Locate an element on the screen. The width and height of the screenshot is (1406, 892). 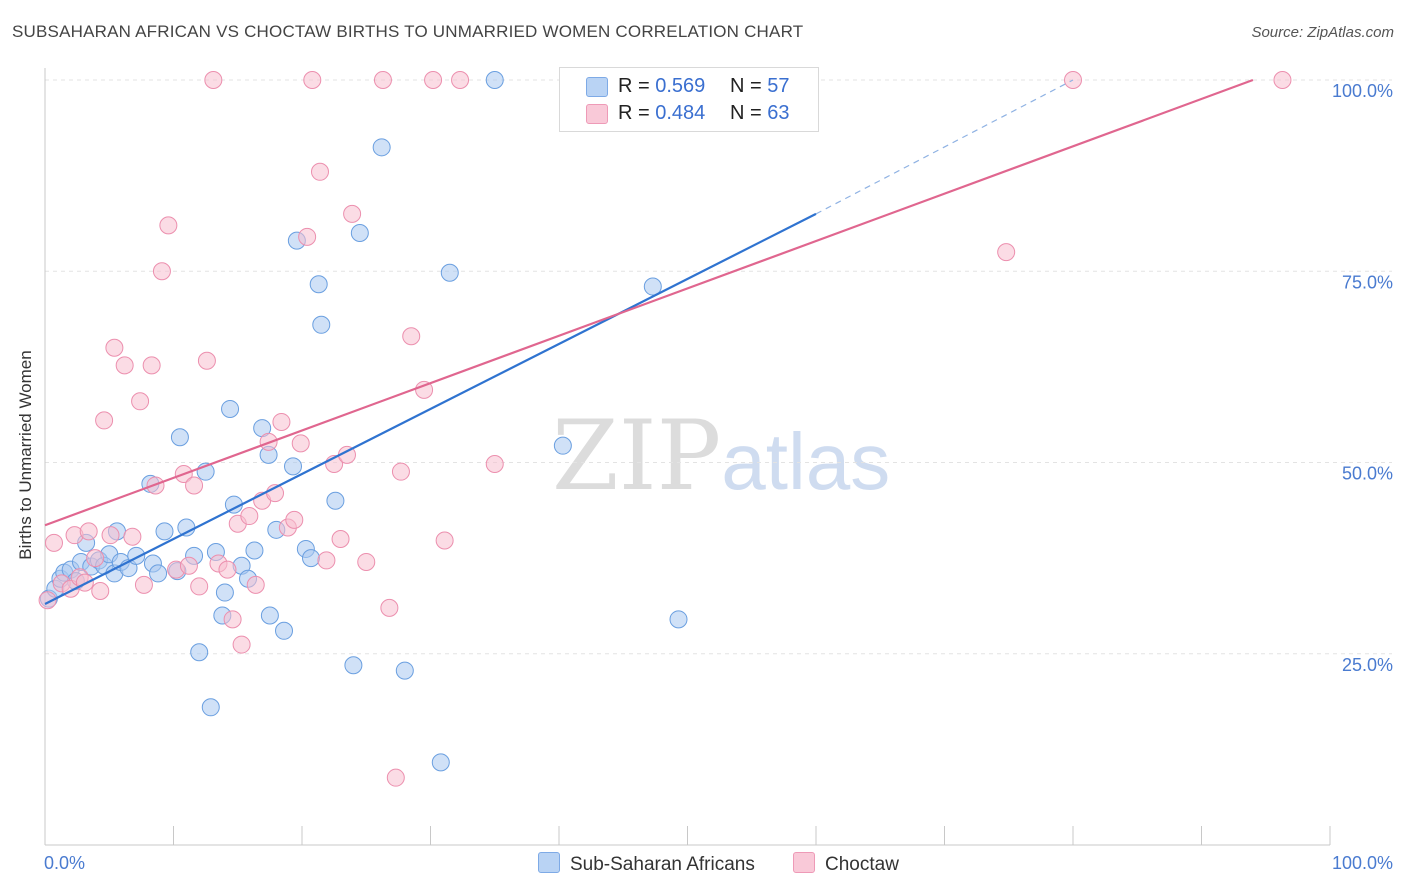
bottom-legend-swatch-pink is located at coordinates (804, 862).